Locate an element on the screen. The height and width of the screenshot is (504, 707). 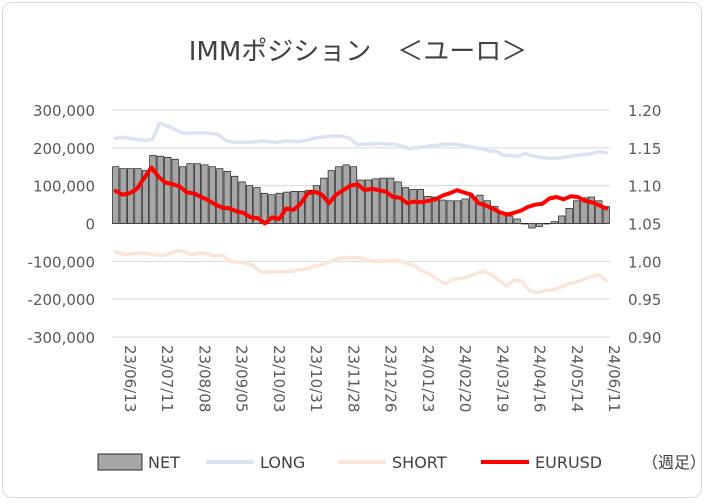
chart-title: IMMポジション ＜ユーロ＞ is located at coordinates (358, 52).